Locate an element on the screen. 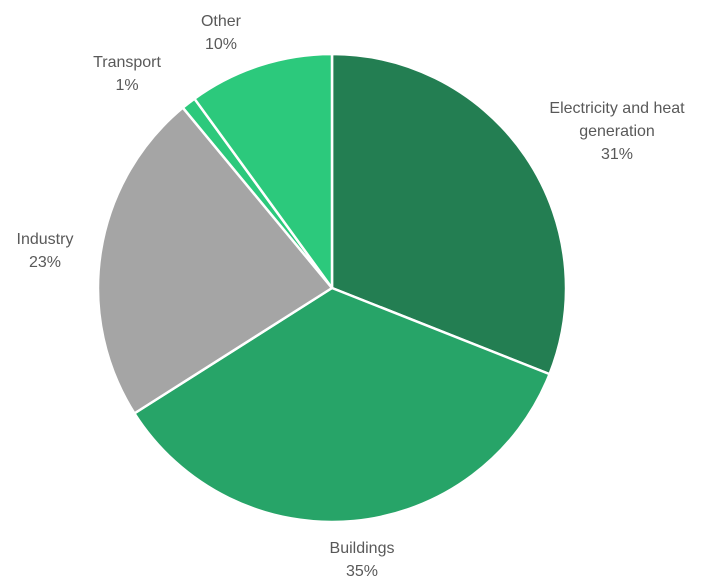 This screenshot has width=712, height=576. pie-value-label: 23% is located at coordinates (45, 262).